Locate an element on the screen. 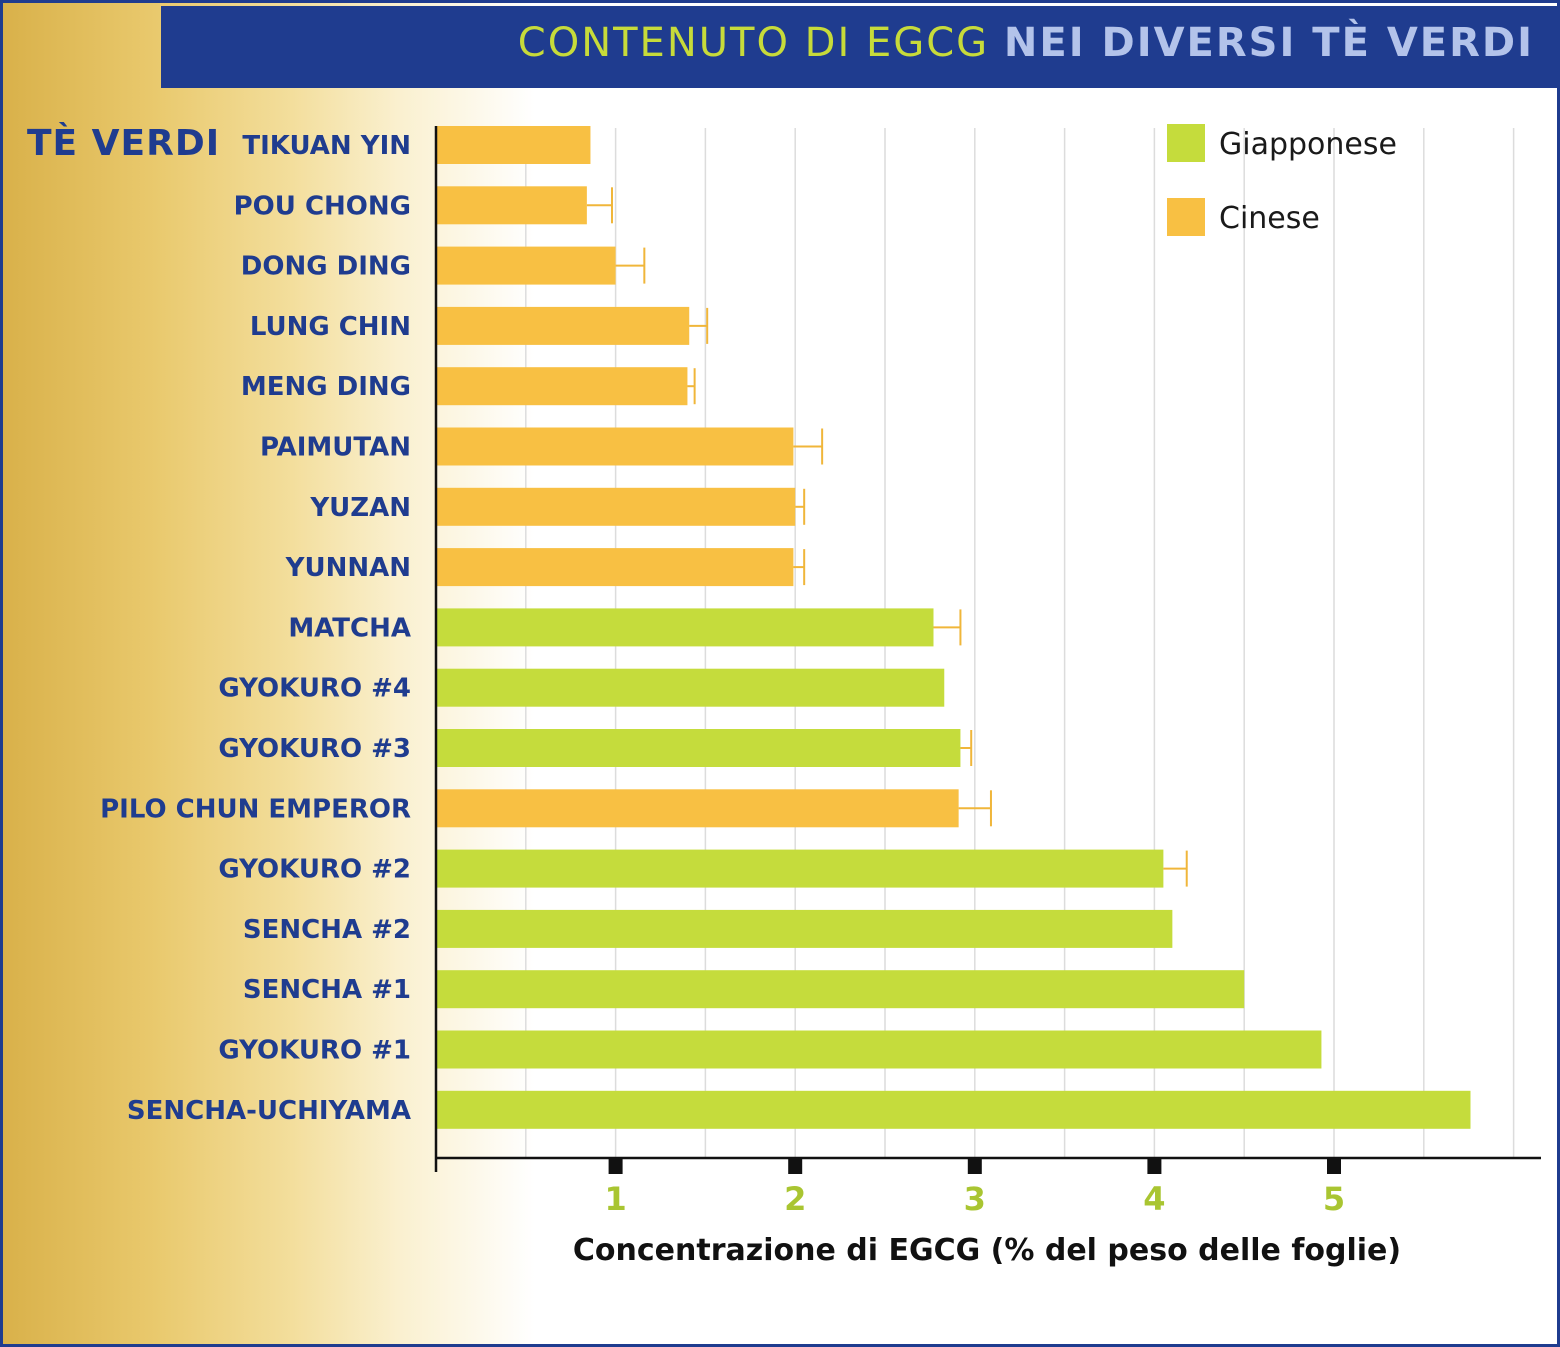 Image resolution: width=1560 pixels, height=1347 pixels. category-label: SENCHA #2 is located at coordinates (327, 930).